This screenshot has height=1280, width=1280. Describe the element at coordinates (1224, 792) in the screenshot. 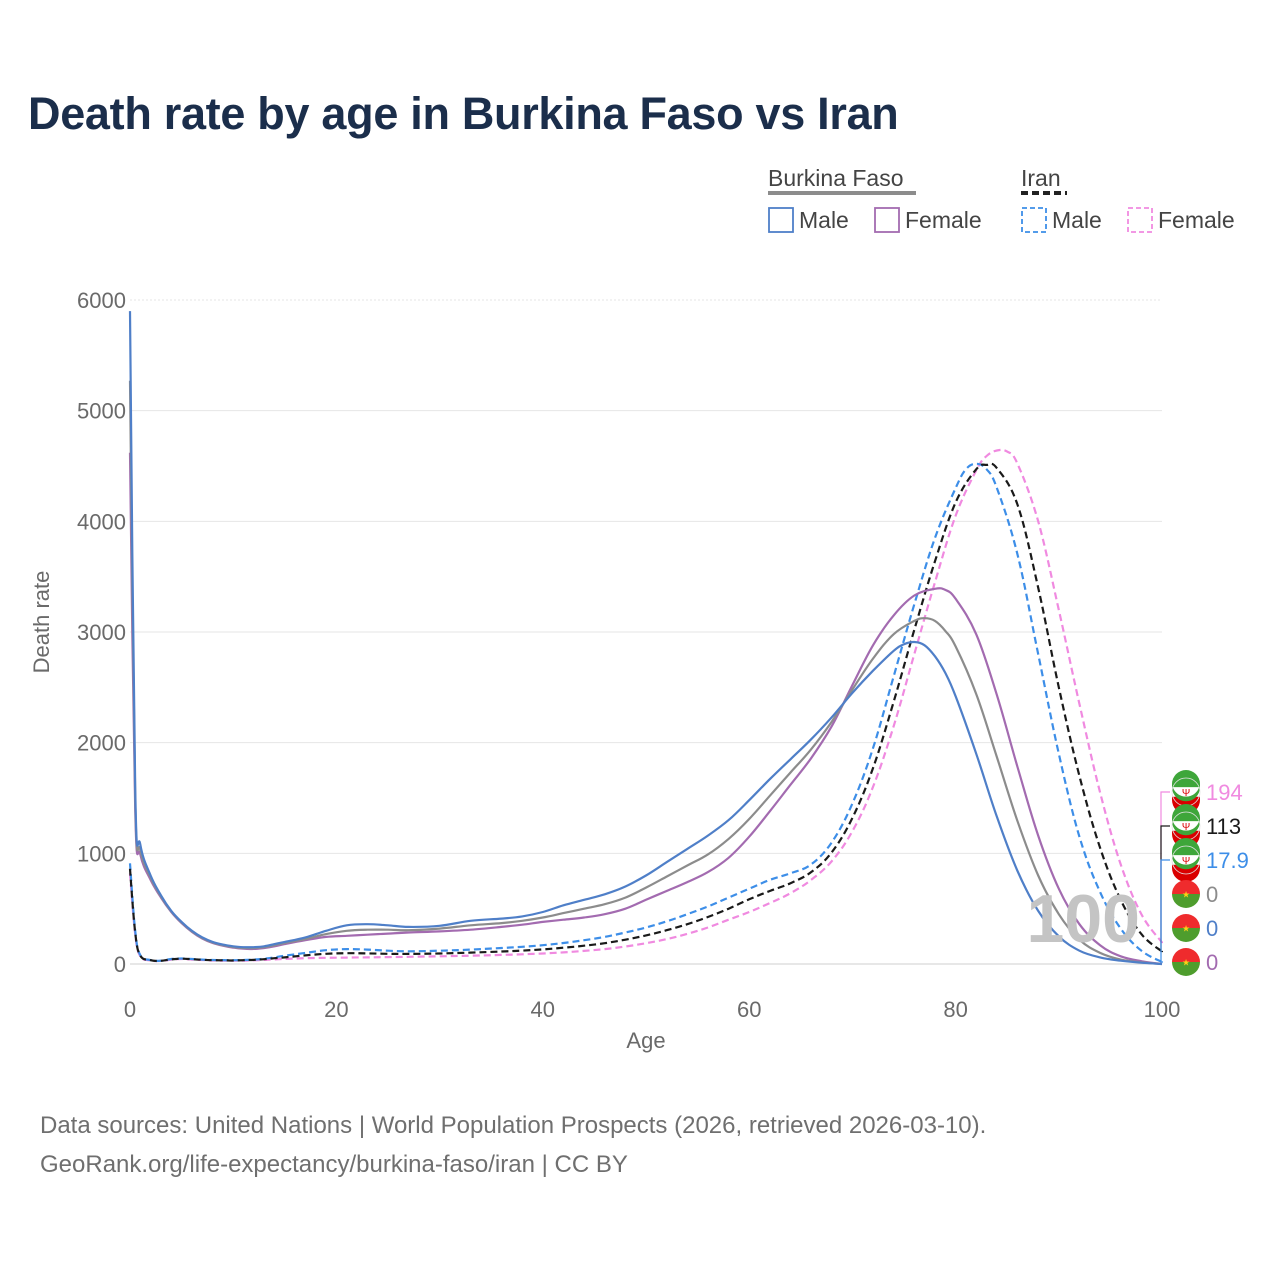

I see `end-label-value: 194` at that location.